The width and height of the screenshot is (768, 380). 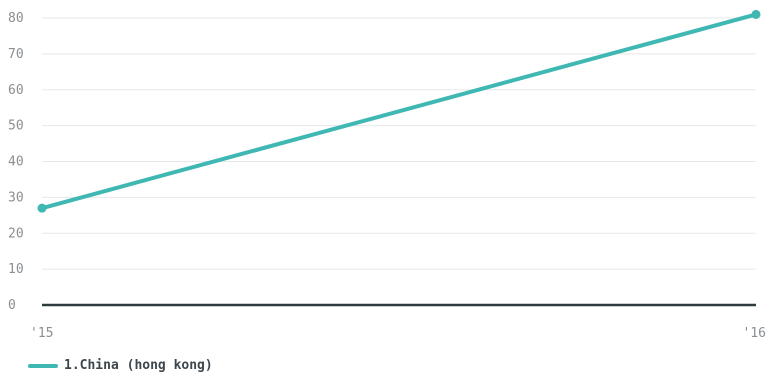 I want to click on x-tick-label: '16, so click(x=754, y=333).